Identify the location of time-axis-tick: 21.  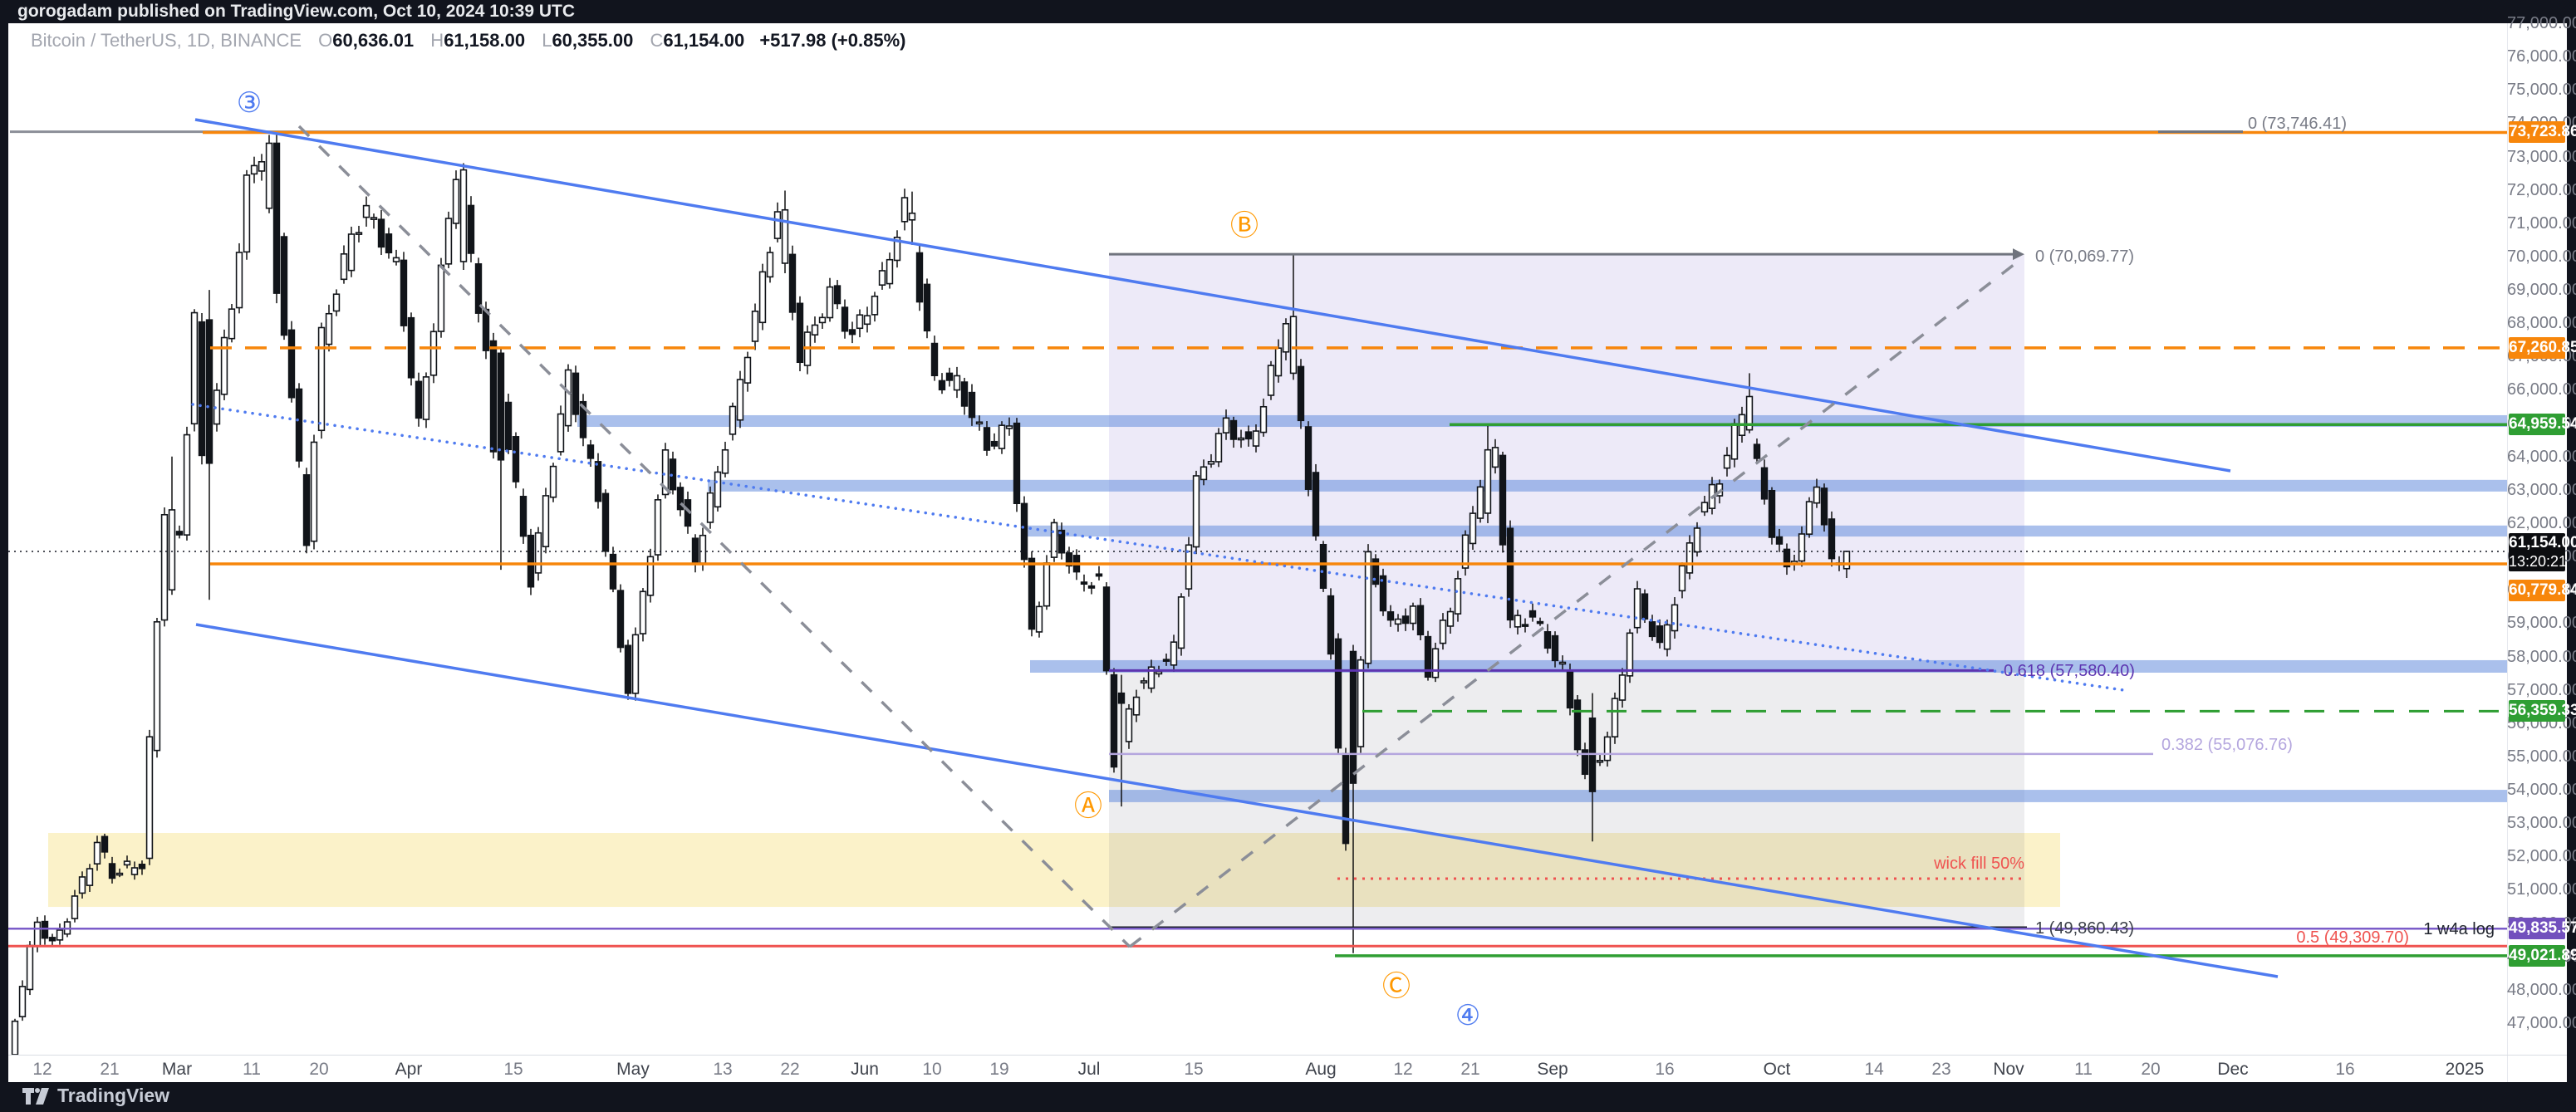
(1470, 1069).